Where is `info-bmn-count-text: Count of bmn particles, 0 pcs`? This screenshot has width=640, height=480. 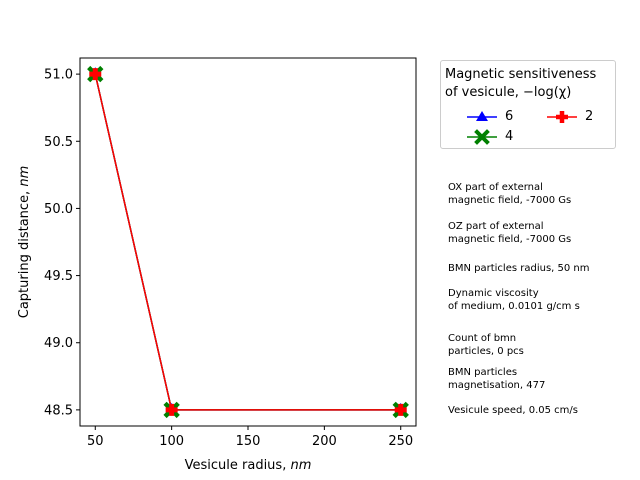
info-bmn-count-text: Count of bmn particles, 0 pcs is located at coordinates (486, 345).